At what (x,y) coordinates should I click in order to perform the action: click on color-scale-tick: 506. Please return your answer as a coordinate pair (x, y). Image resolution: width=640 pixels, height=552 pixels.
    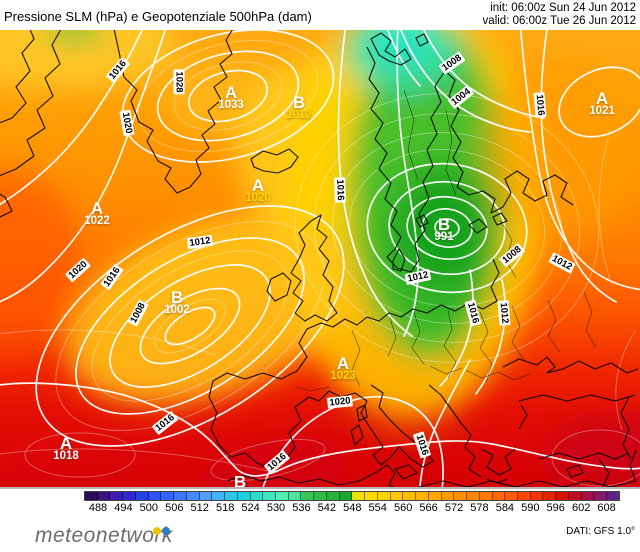
    Looking at the image, I should click on (174, 508).